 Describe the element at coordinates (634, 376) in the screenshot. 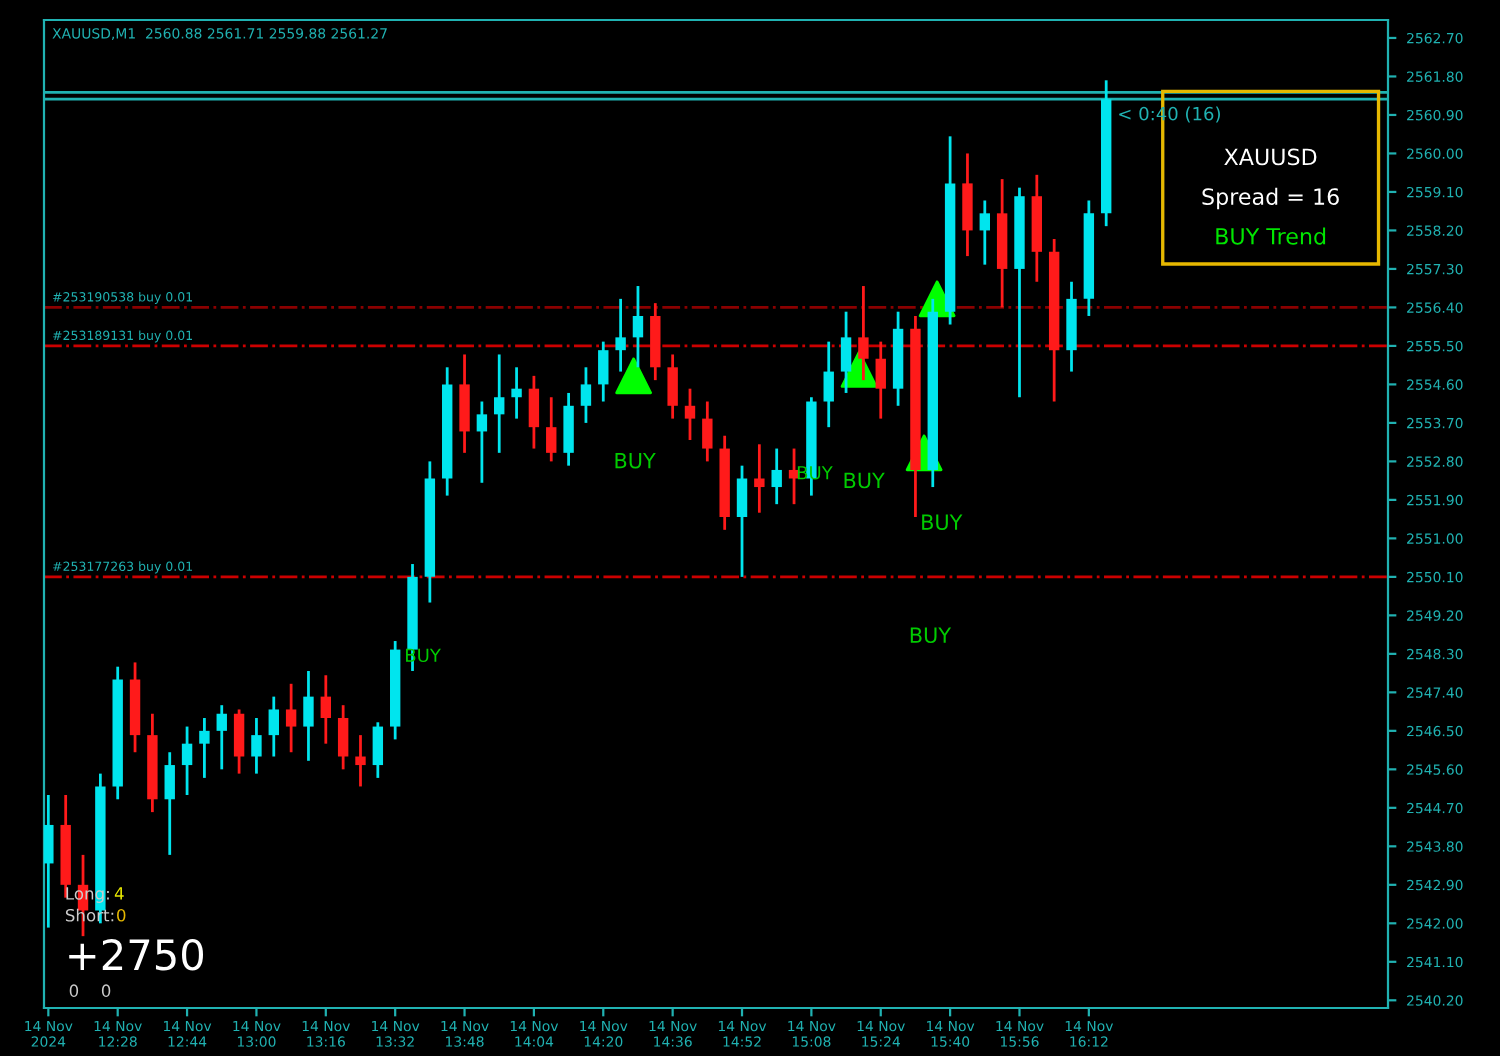

I see `point` at that location.